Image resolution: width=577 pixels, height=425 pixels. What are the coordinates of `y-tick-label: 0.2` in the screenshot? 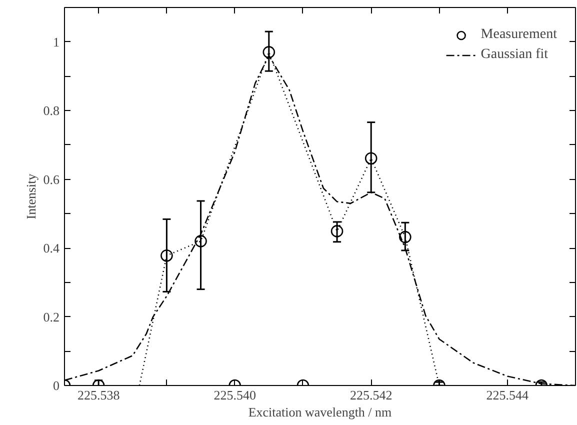 It's located at (51, 316).